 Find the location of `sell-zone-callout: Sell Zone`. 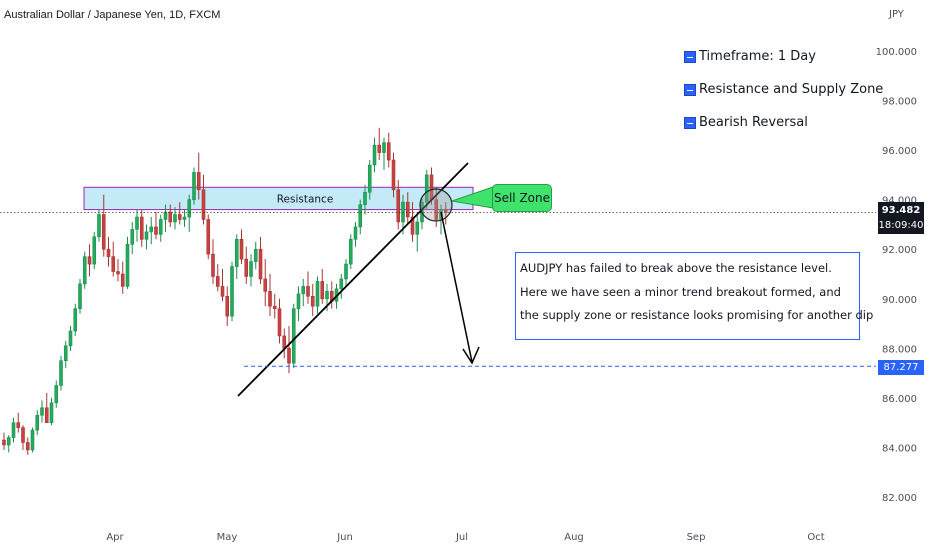

sell-zone-callout: Sell Zone is located at coordinates (522, 198).